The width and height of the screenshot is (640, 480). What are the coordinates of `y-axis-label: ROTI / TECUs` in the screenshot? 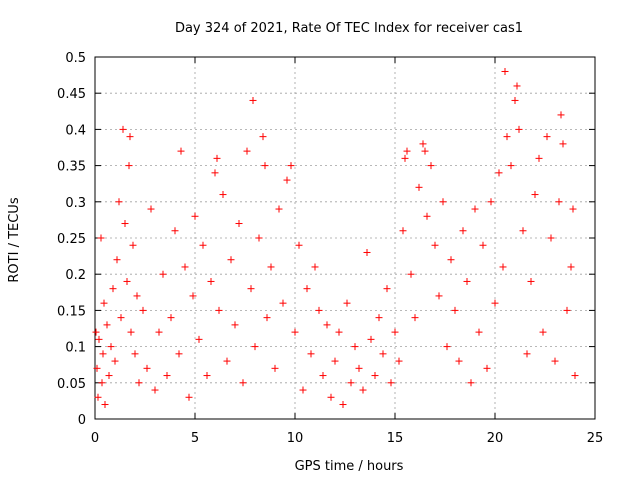 It's located at (14, 239).